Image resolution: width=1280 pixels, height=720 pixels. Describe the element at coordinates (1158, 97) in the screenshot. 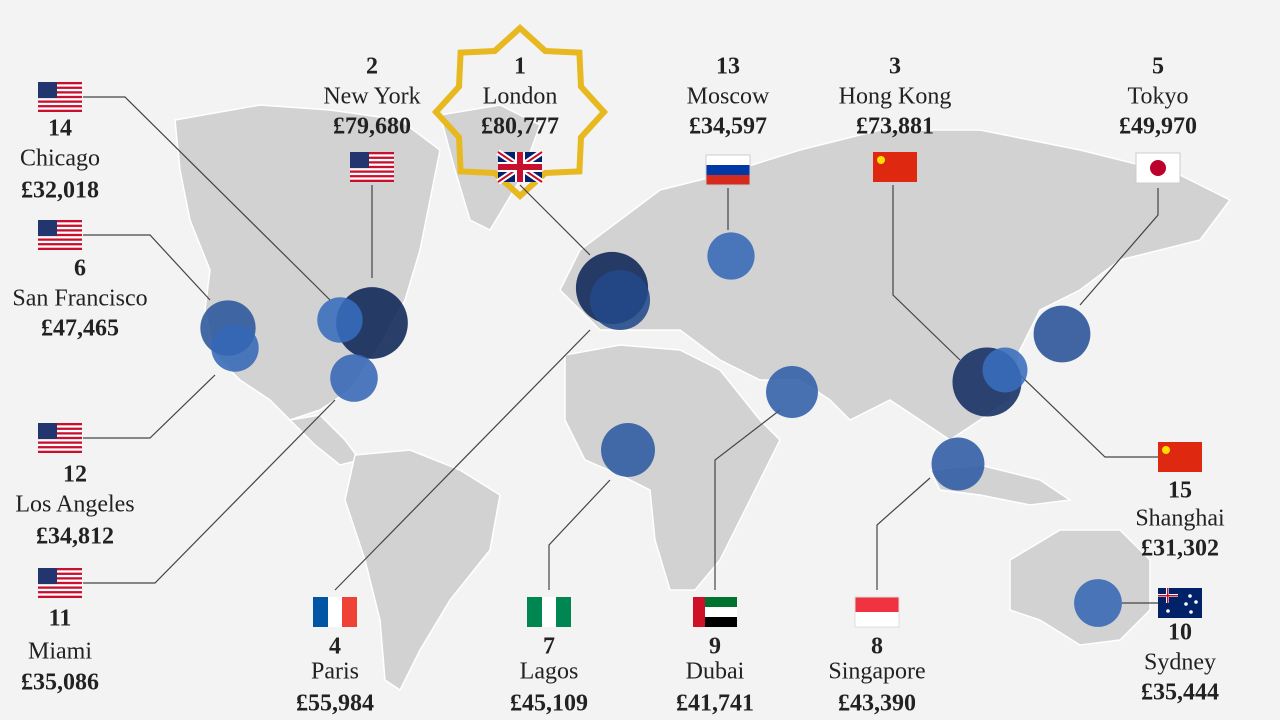

I see `city-name: Tokyo` at that location.